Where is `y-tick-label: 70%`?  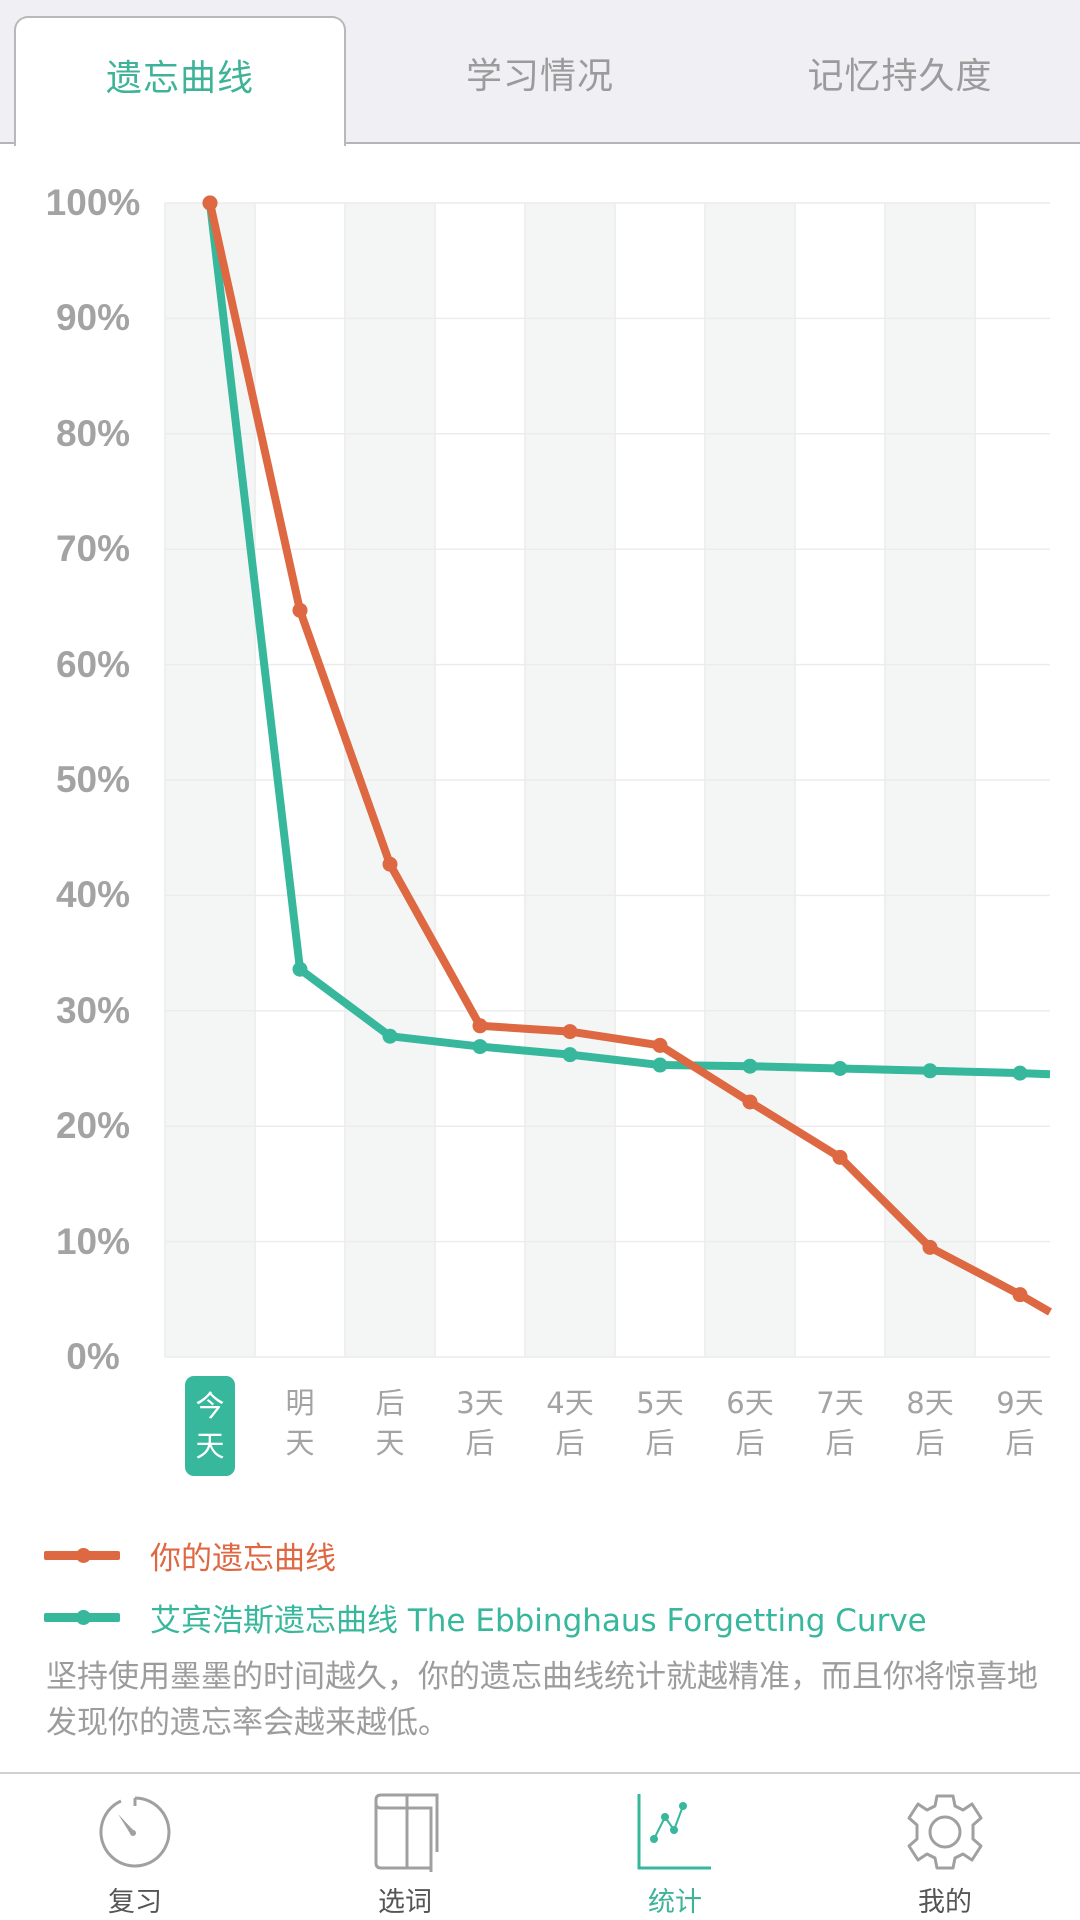 y-tick-label: 70% is located at coordinates (93, 549).